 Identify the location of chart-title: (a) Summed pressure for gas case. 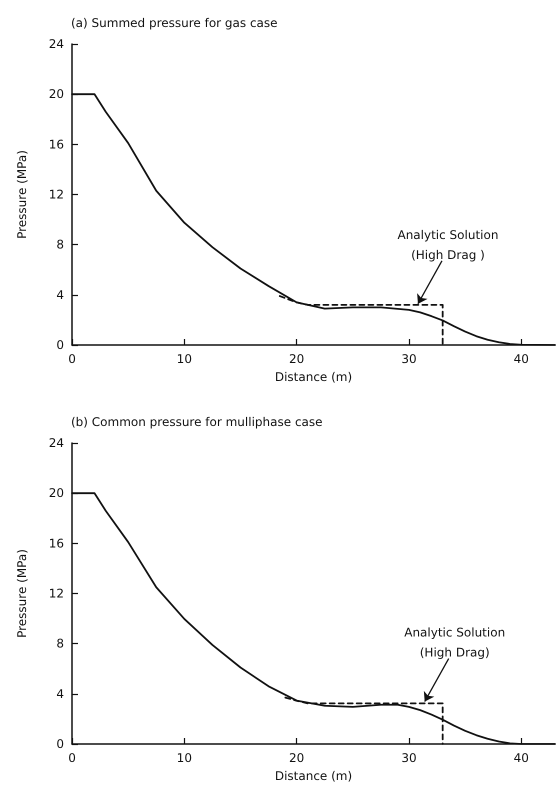
(174, 23).